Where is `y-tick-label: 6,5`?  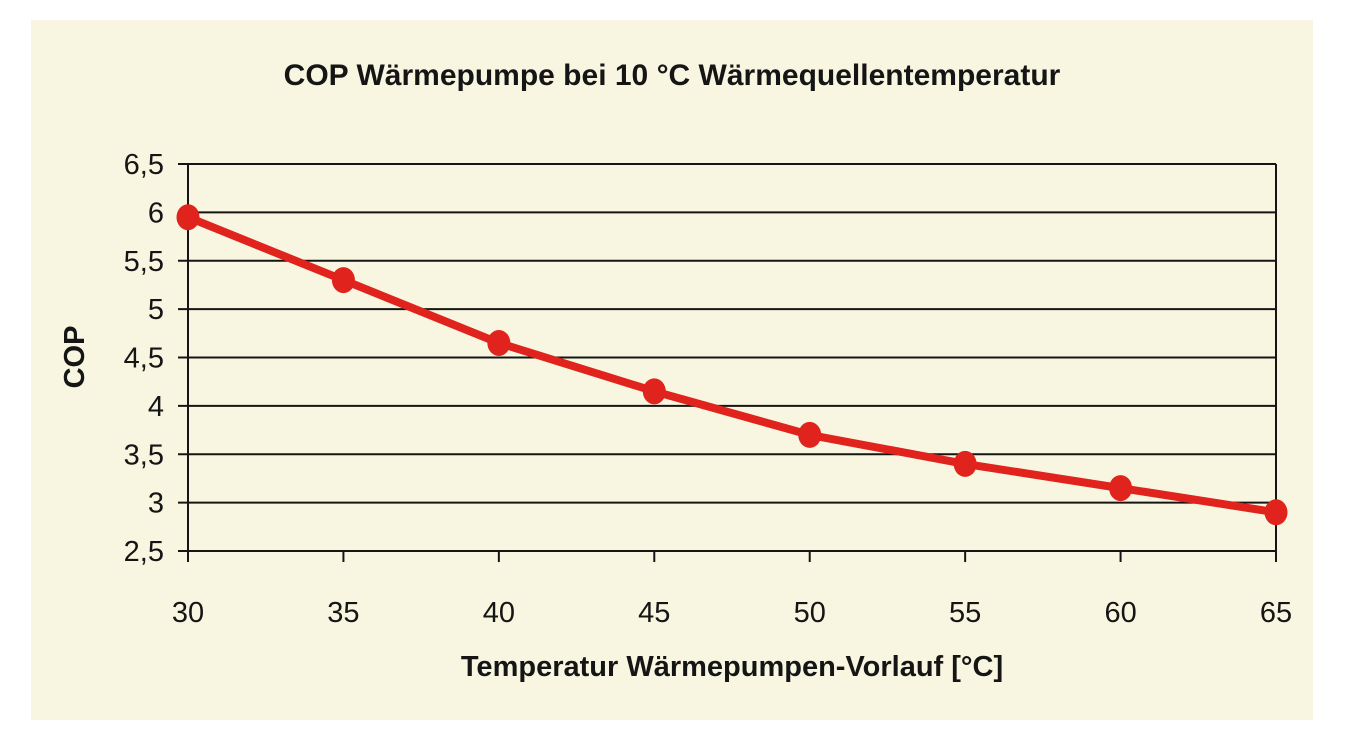 y-tick-label: 6,5 is located at coordinates (144, 165).